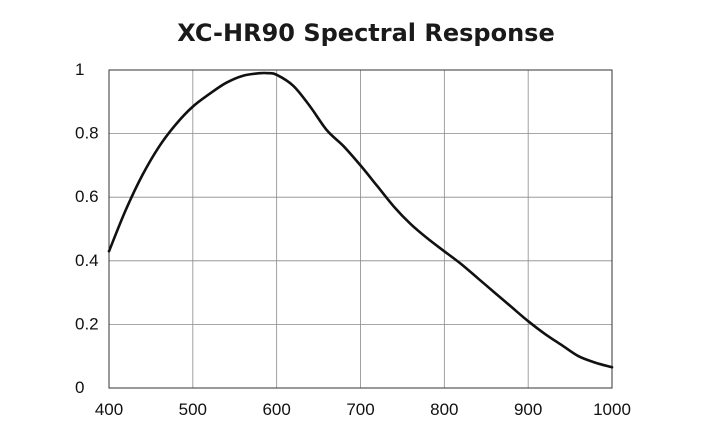 Image resolution: width=707 pixels, height=444 pixels. Describe the element at coordinates (79, 69) in the screenshot. I see `y-tick-label: 1` at that location.